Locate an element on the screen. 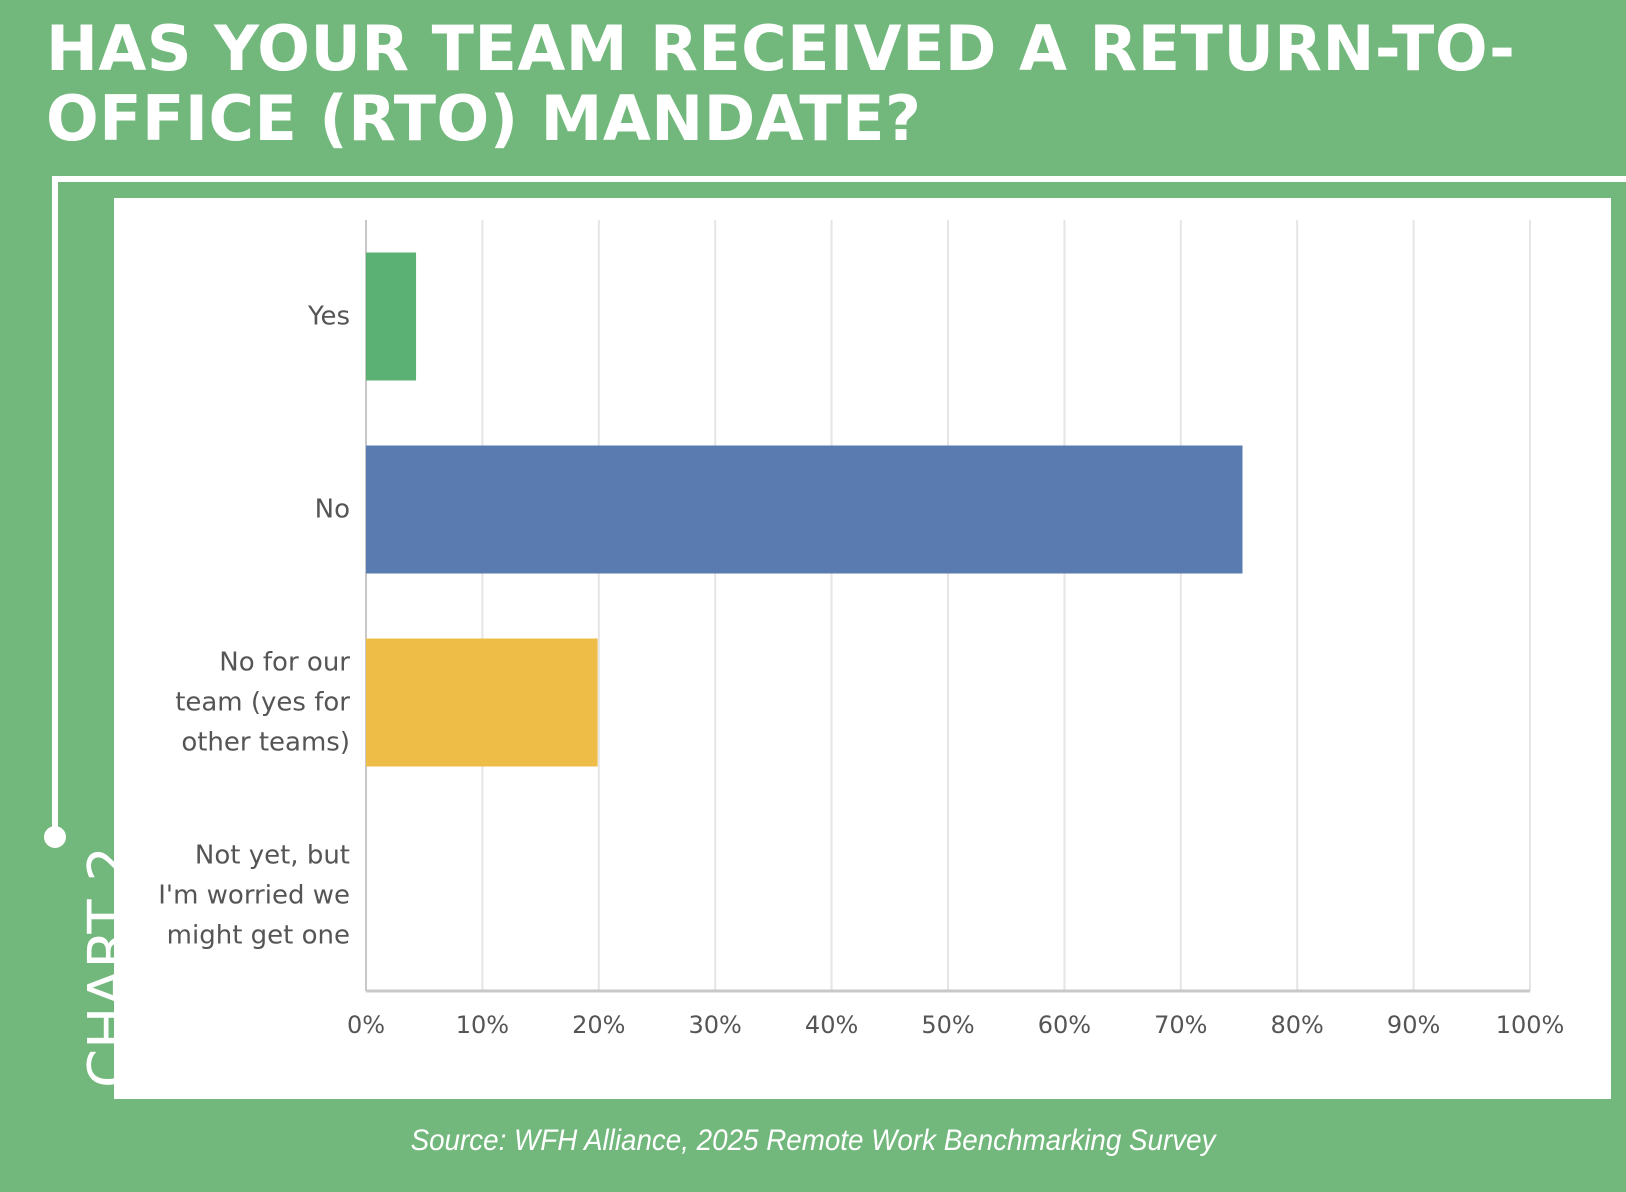 The image size is (1626, 1192). category-label-line: team (yes for is located at coordinates (262, 702).